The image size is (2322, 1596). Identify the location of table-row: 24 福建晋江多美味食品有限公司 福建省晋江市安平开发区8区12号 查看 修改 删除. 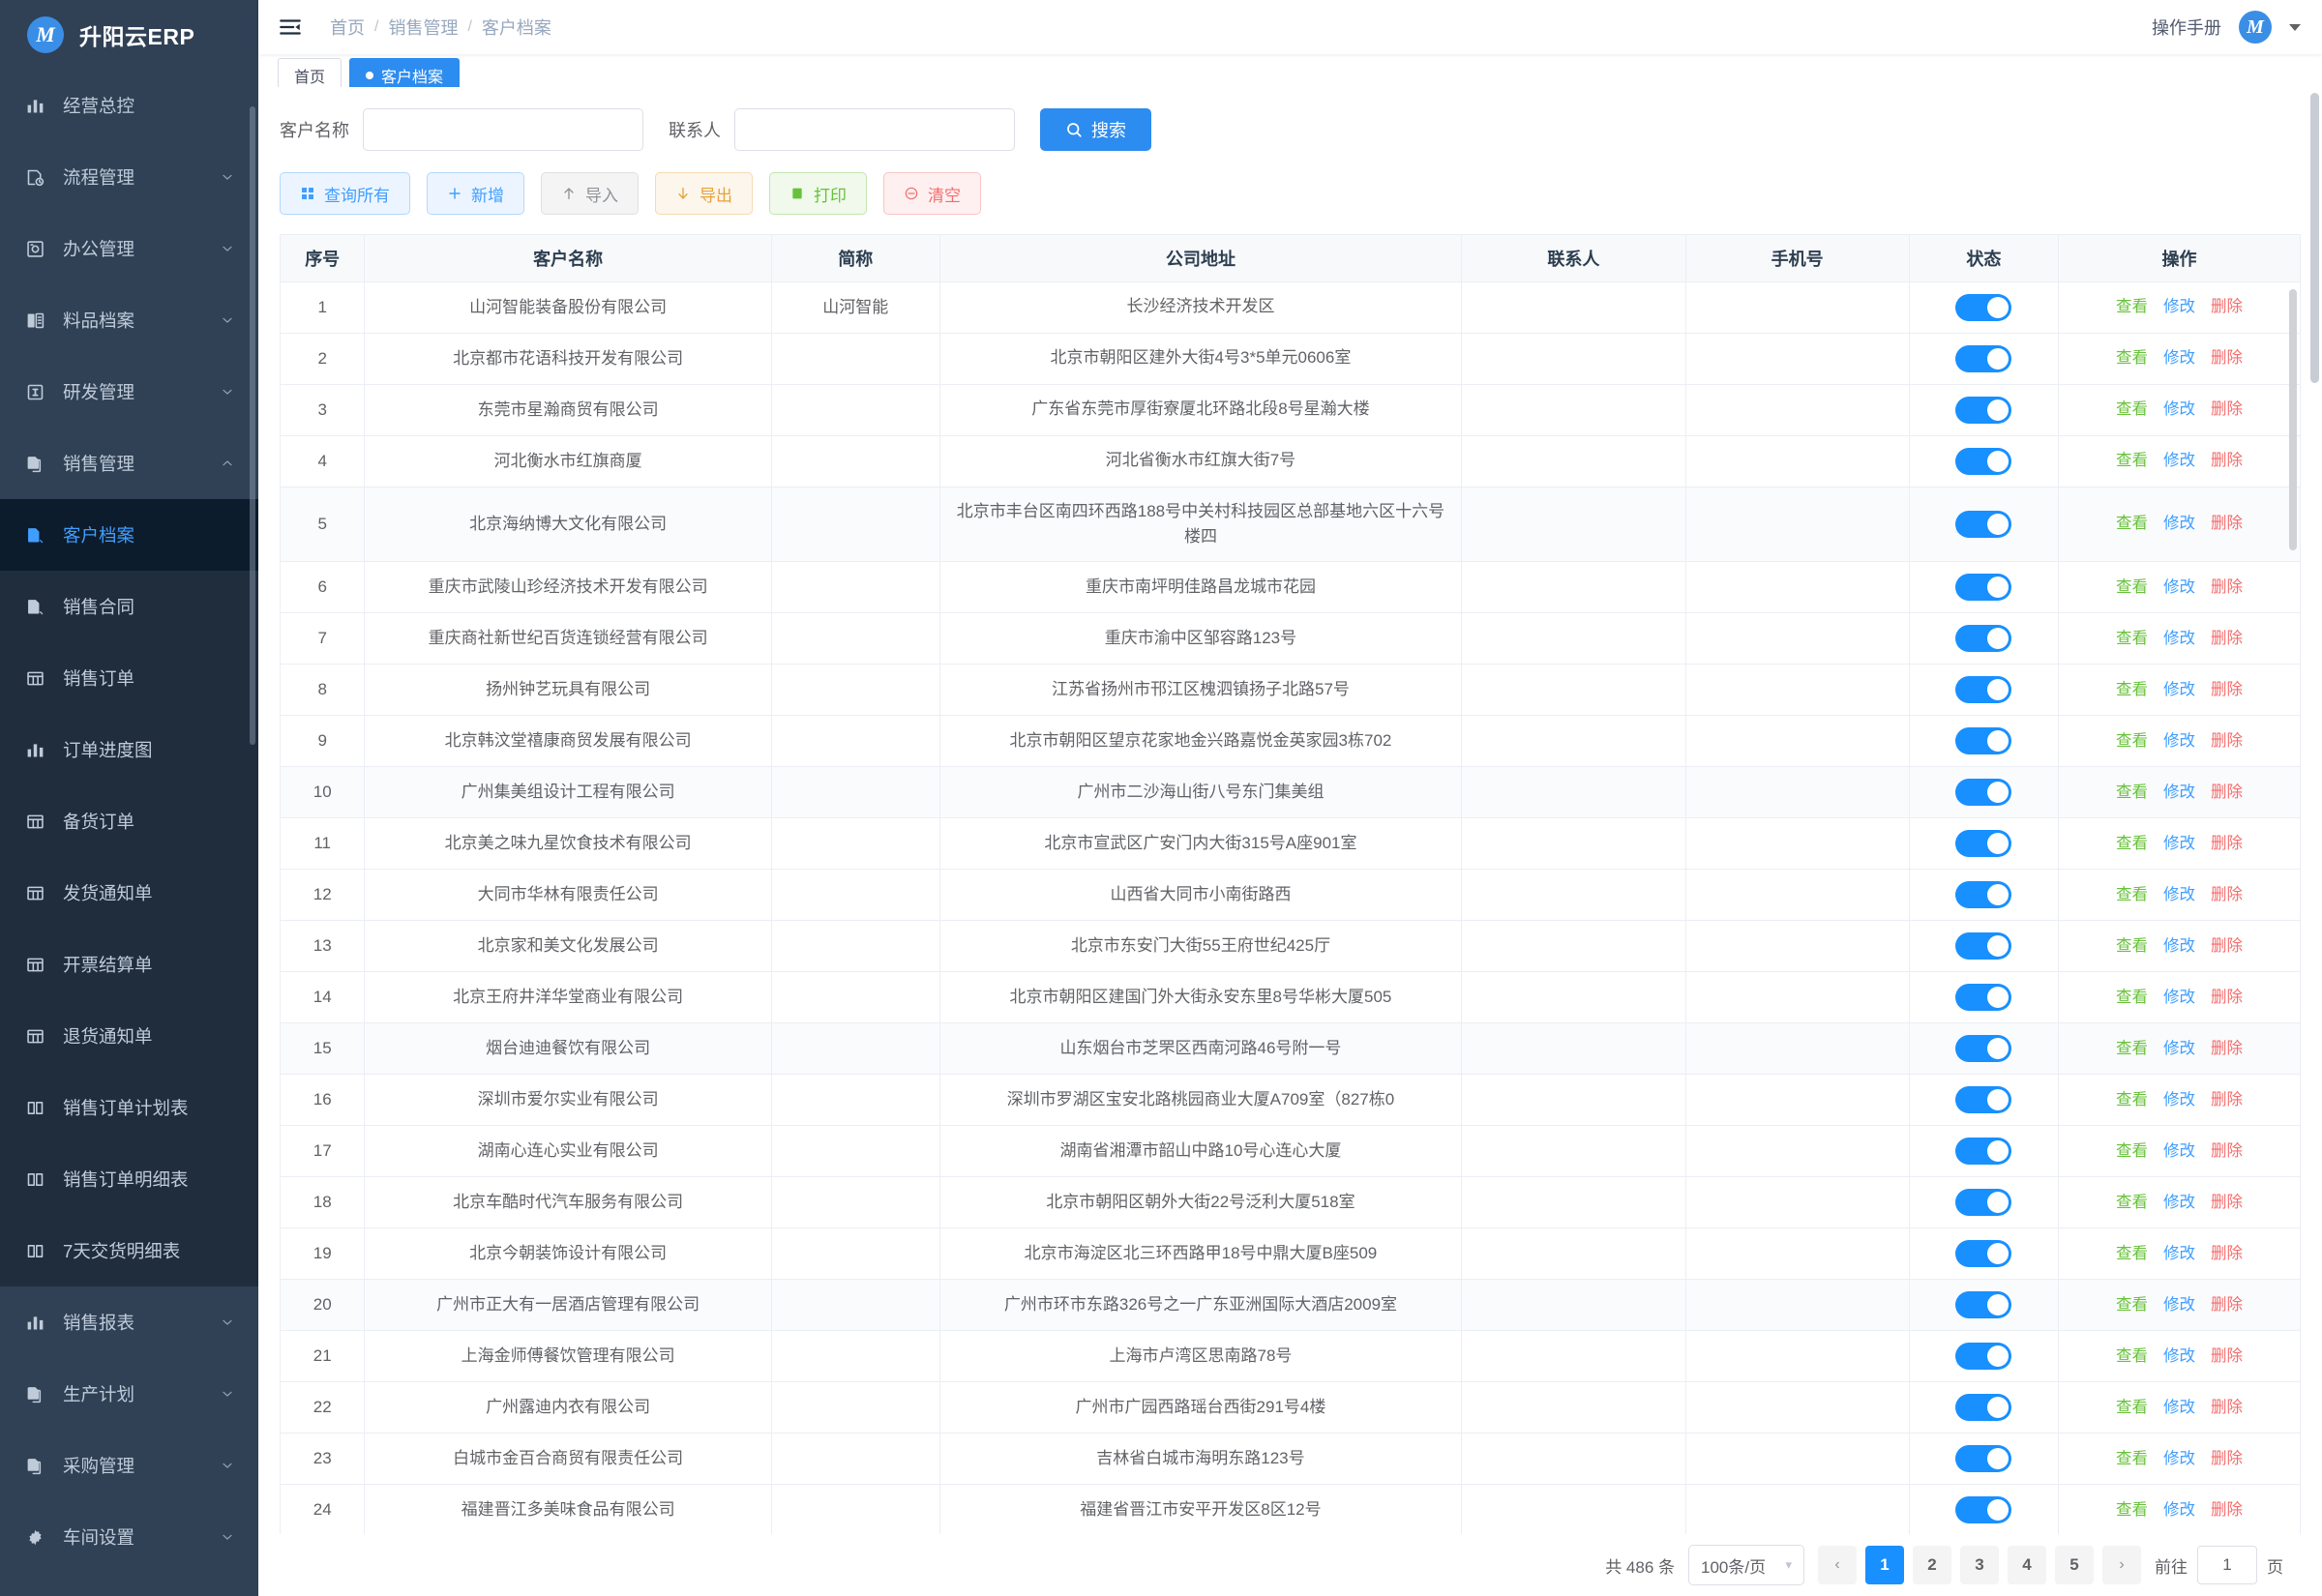
(1290, 1509).